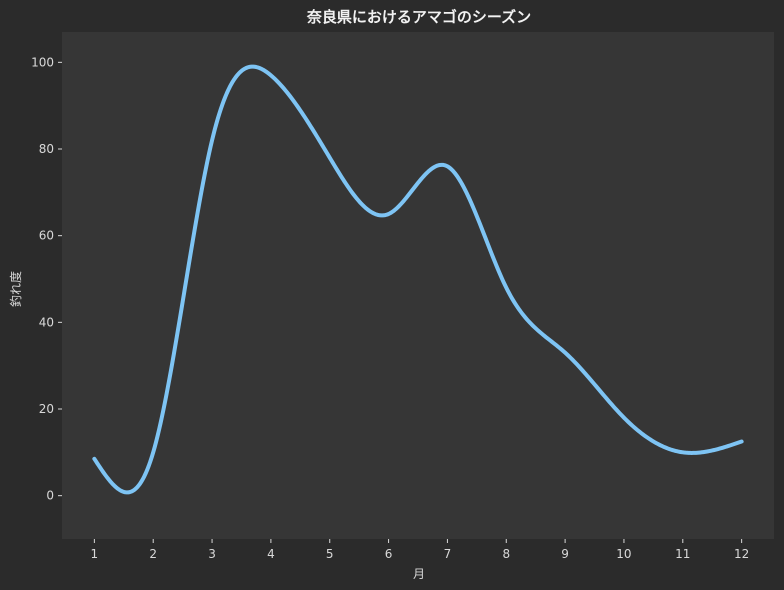 The image size is (784, 590). Describe the element at coordinates (271, 554) in the screenshot. I see `x-tick-label: 4` at that location.